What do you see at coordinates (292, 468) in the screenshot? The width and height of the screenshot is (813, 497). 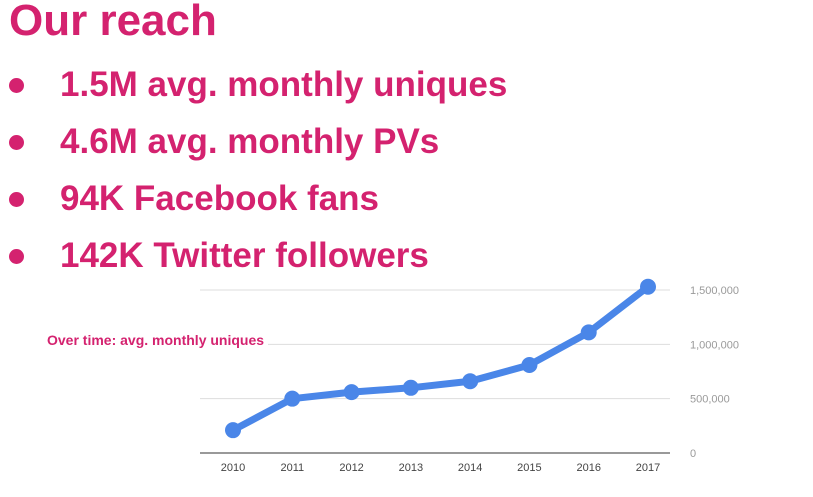 I see `x-tick-label: 2011` at bounding box center [292, 468].